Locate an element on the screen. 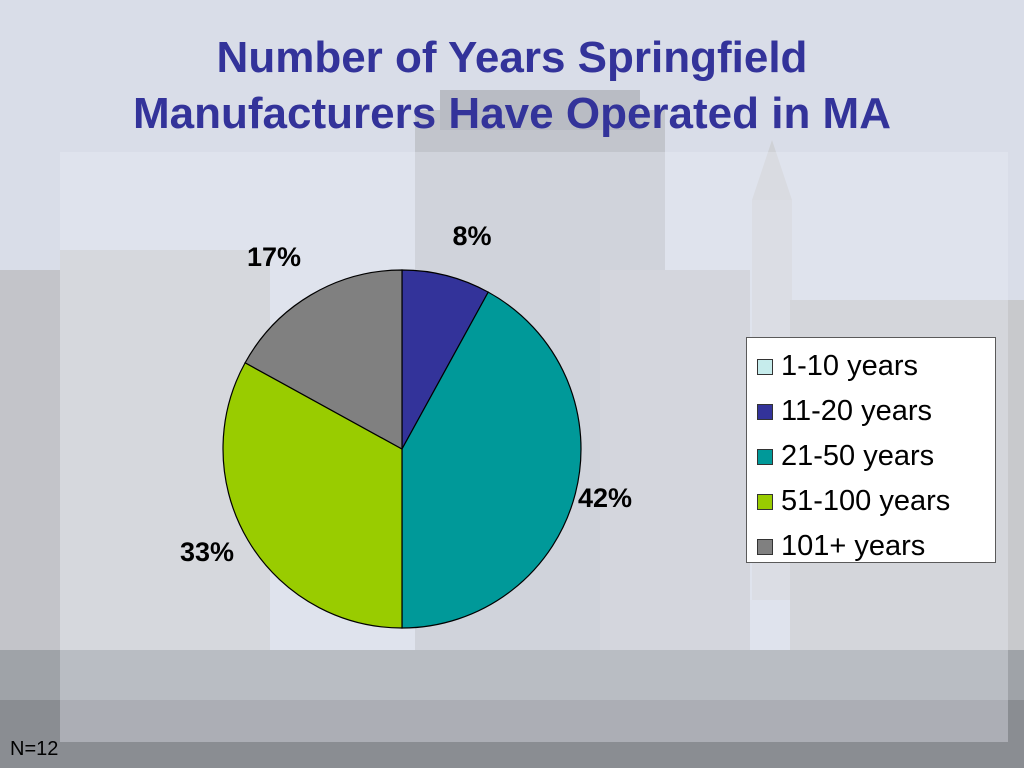  pie-slice-51-100-years is located at coordinates (312, 495).